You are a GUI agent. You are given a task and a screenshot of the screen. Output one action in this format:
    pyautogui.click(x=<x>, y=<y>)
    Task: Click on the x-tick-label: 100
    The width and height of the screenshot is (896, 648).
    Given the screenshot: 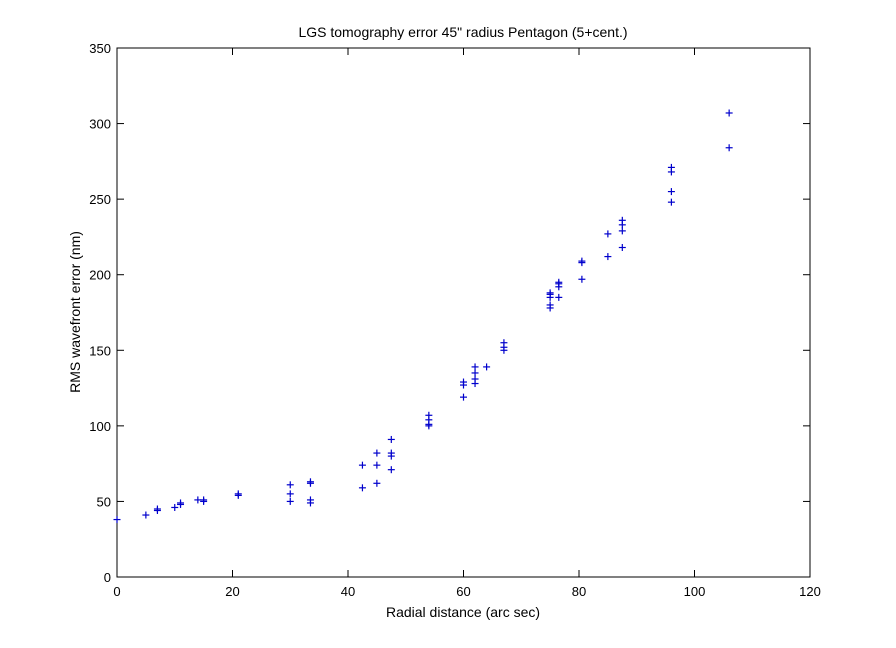 What is the action you would take?
    pyautogui.click(x=695, y=591)
    